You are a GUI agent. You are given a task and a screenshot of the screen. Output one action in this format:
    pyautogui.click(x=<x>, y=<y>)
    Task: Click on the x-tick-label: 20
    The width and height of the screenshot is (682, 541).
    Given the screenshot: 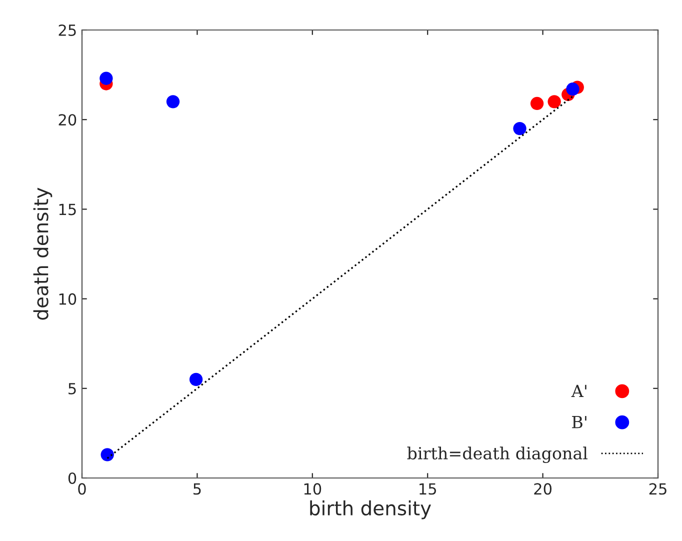 What is the action you would take?
    pyautogui.click(x=543, y=489)
    